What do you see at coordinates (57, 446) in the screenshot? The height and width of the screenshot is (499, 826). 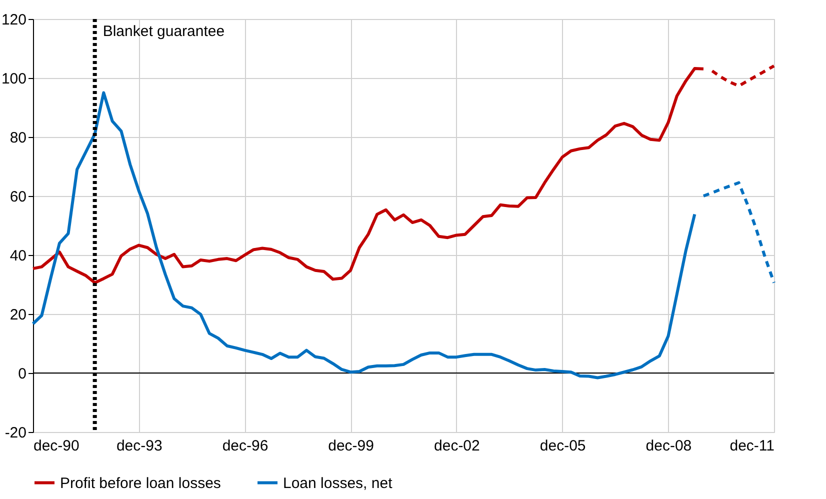 I see `x-tick-label: dec-90` at bounding box center [57, 446].